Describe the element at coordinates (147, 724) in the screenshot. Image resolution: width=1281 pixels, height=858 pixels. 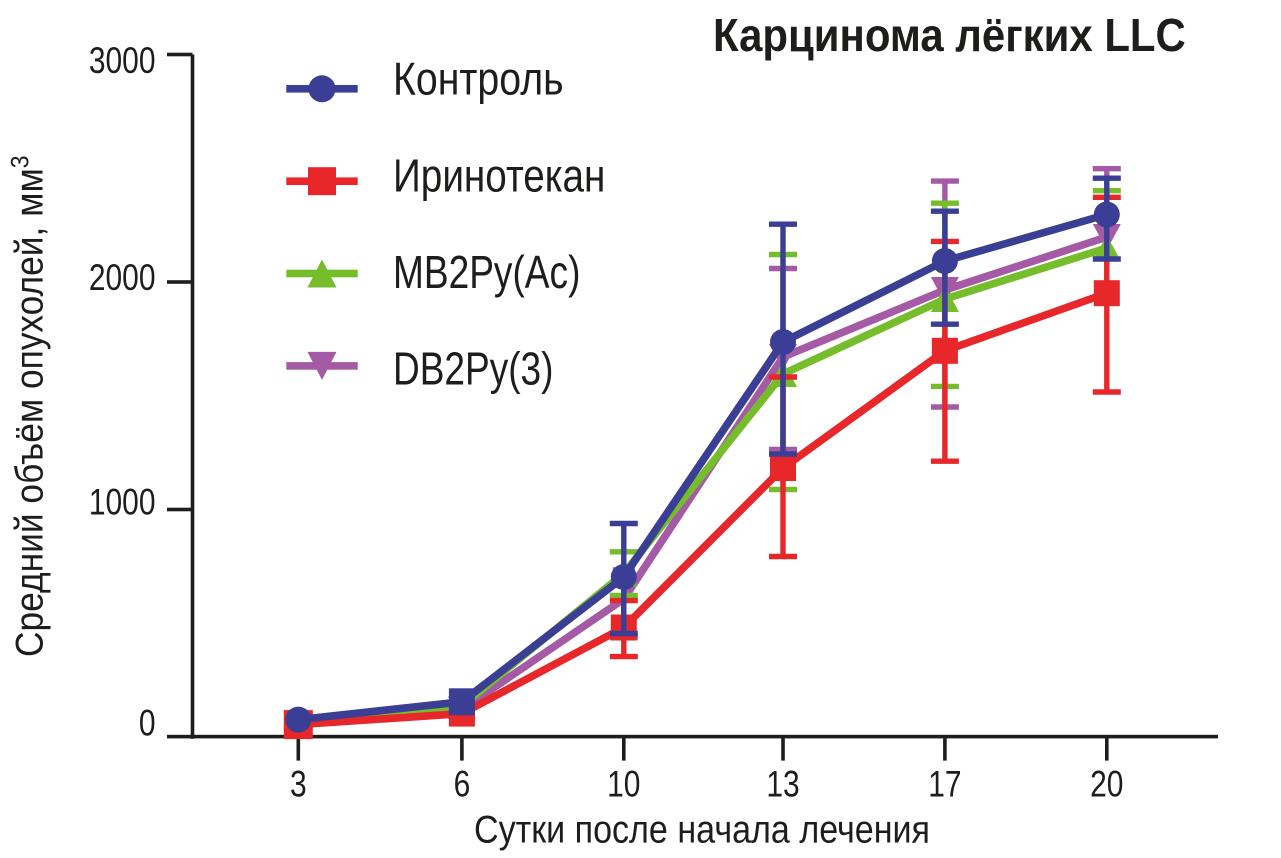
I see `svg-text: 0` at that location.